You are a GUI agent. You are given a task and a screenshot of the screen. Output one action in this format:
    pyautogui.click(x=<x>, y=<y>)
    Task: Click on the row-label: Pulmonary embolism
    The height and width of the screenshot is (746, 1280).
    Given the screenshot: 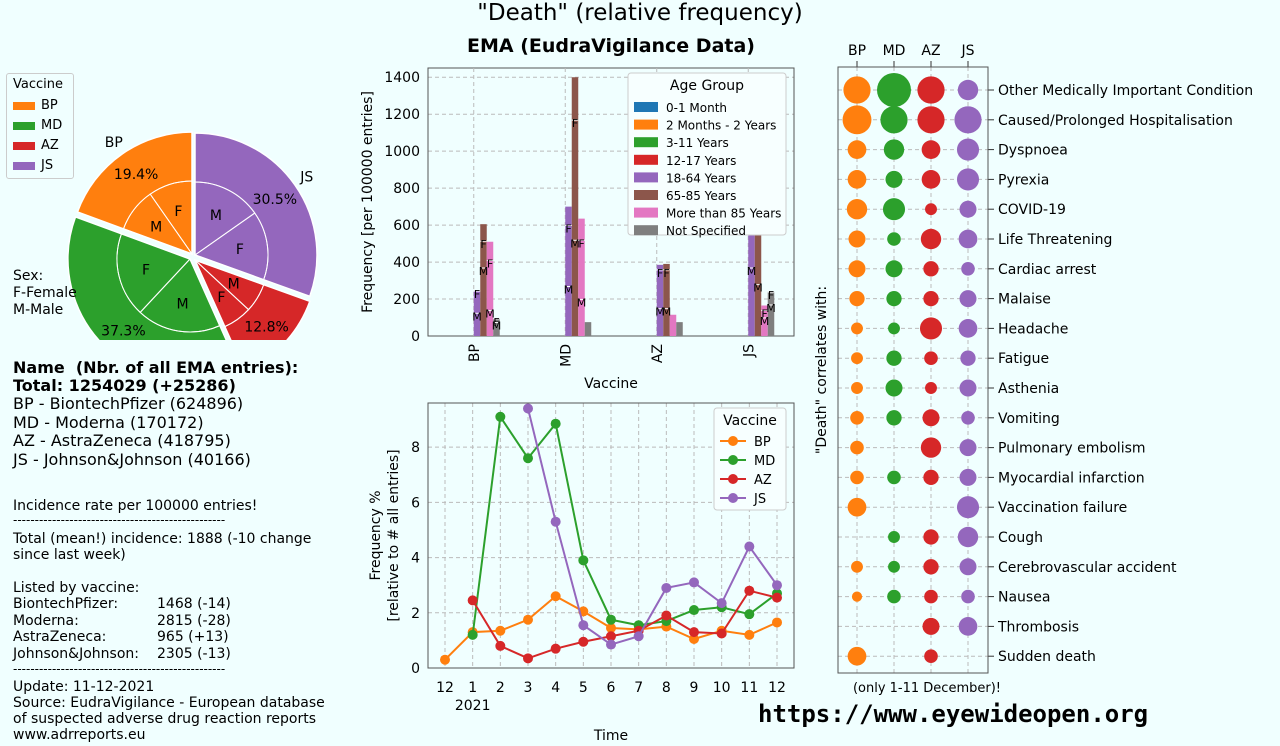 What is the action you would take?
    pyautogui.click(x=1072, y=449)
    